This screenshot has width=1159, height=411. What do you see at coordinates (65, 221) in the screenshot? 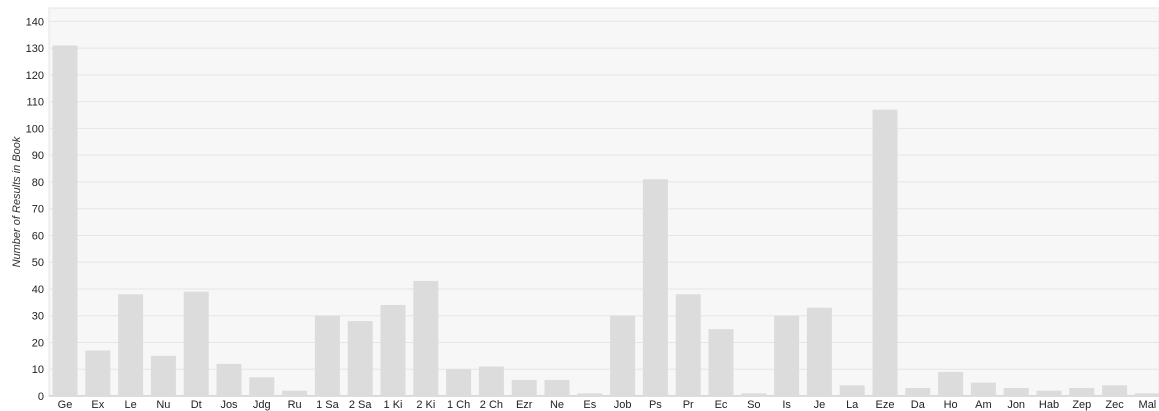
I see `bar-ge` at bounding box center [65, 221].